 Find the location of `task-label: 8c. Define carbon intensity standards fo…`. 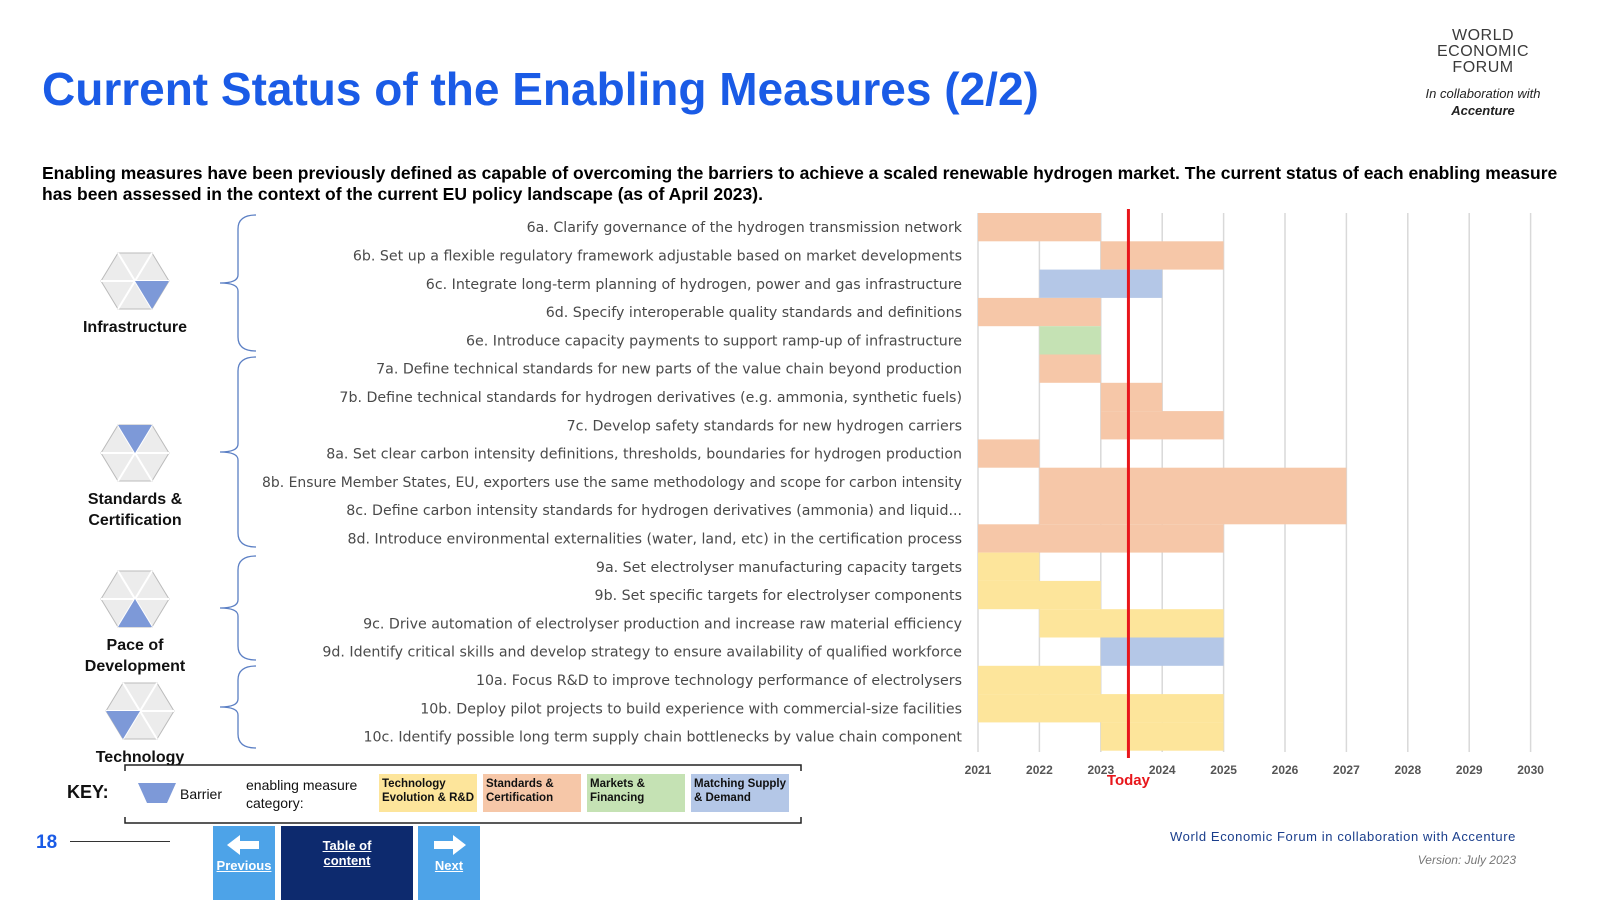

task-label: 8c. Define carbon intensity standards fo… is located at coordinates (654, 511).